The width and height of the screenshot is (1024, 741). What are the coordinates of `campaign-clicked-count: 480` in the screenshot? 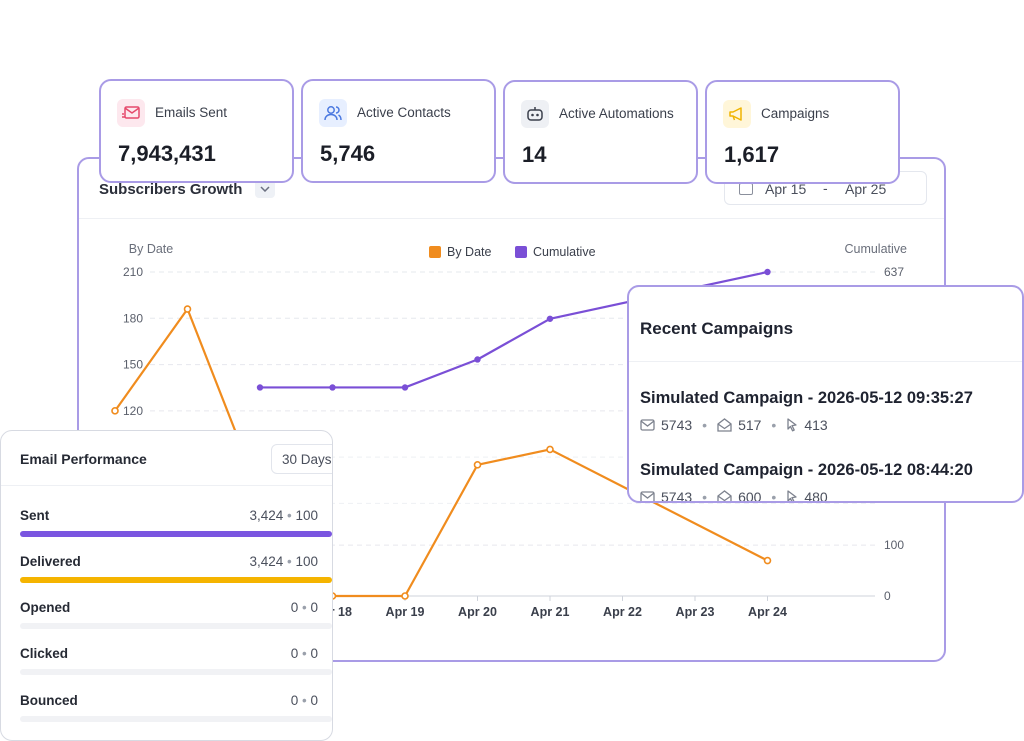 It's located at (816, 496).